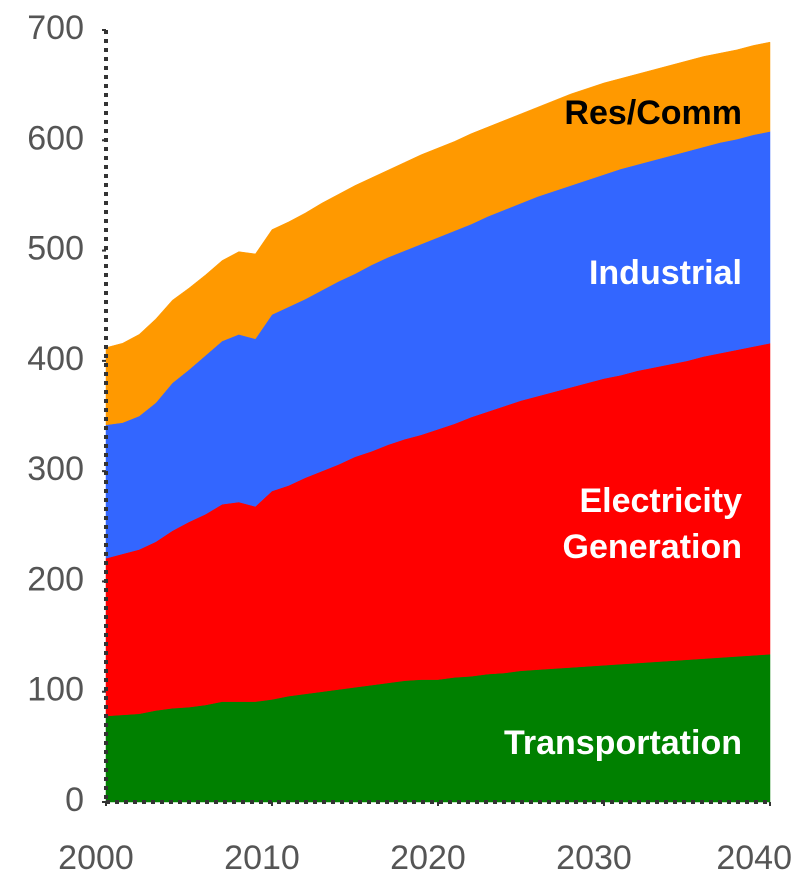 The image size is (797, 880). I want to click on x-tick-label: 2000, so click(96, 858).